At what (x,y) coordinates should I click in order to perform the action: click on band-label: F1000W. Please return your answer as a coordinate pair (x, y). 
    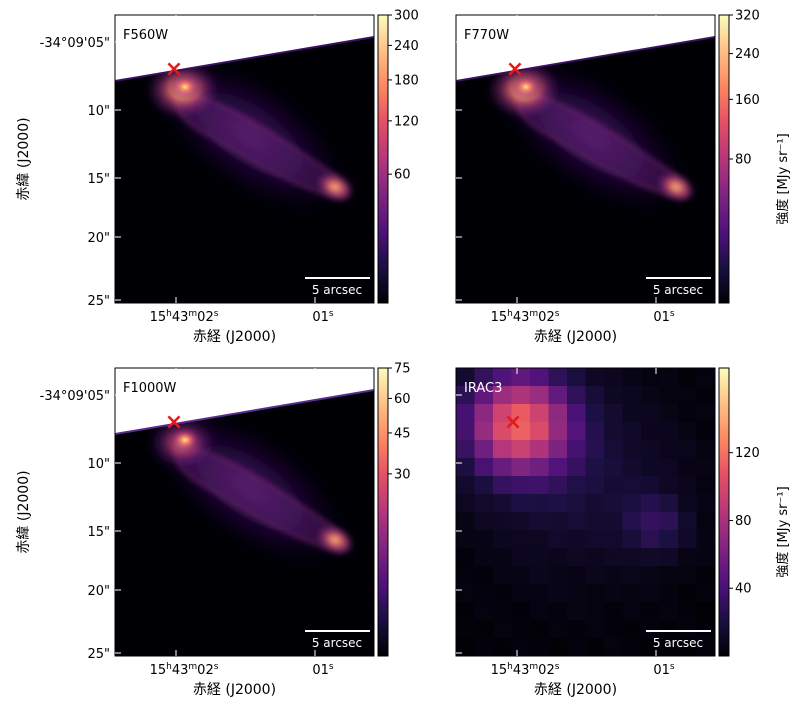
    Looking at the image, I should click on (150, 388).